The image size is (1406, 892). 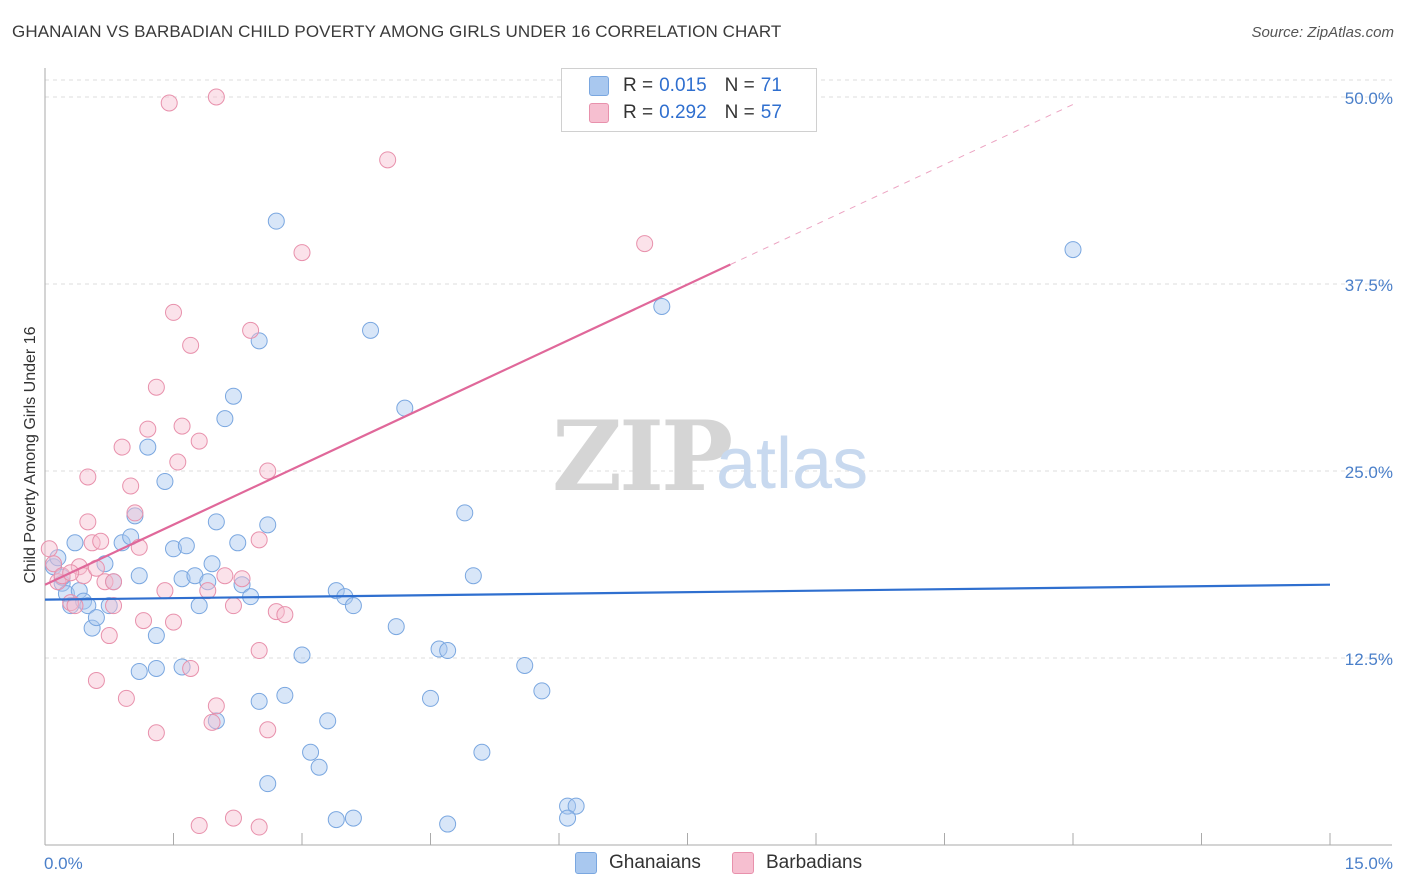 I want to click on stats-legend: R = 0.015 N = 71 R = 0.292 N = 57, so click(x=689, y=100).